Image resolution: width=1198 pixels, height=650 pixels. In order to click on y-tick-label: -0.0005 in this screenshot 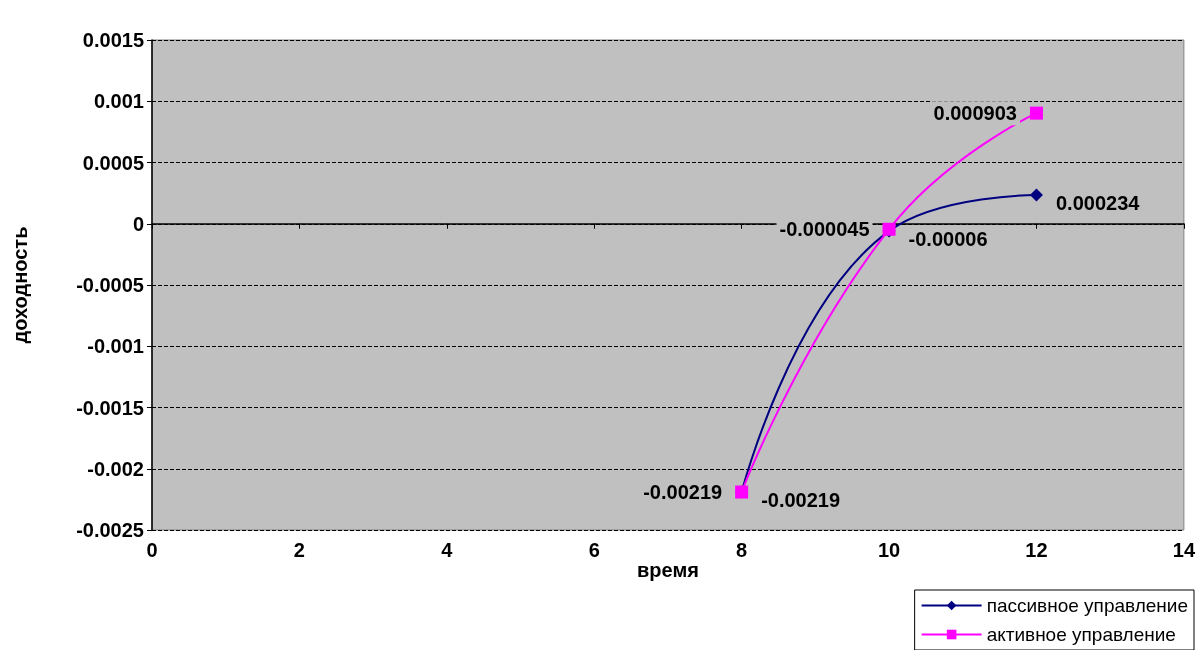, I will do `click(110, 285)`.